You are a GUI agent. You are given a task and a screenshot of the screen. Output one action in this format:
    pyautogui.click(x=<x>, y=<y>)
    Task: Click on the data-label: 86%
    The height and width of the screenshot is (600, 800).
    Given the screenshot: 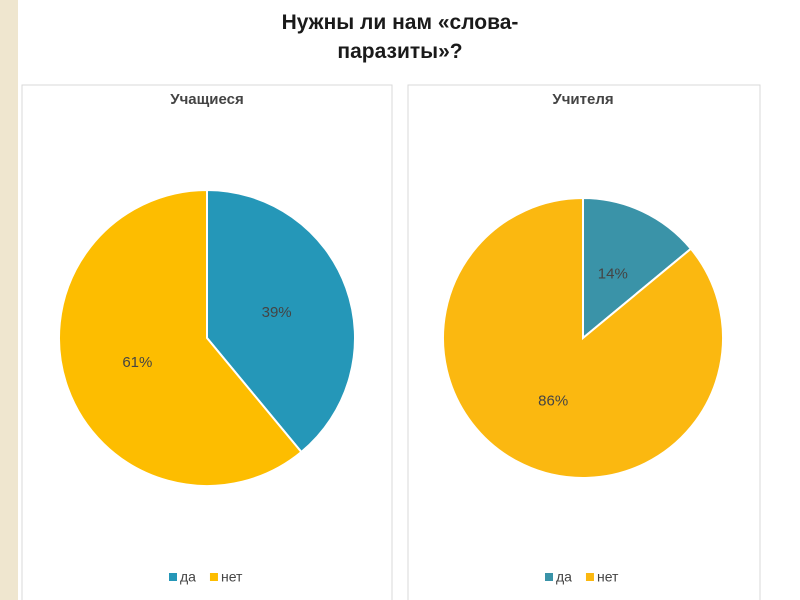 What is the action you would take?
    pyautogui.click(x=553, y=400)
    